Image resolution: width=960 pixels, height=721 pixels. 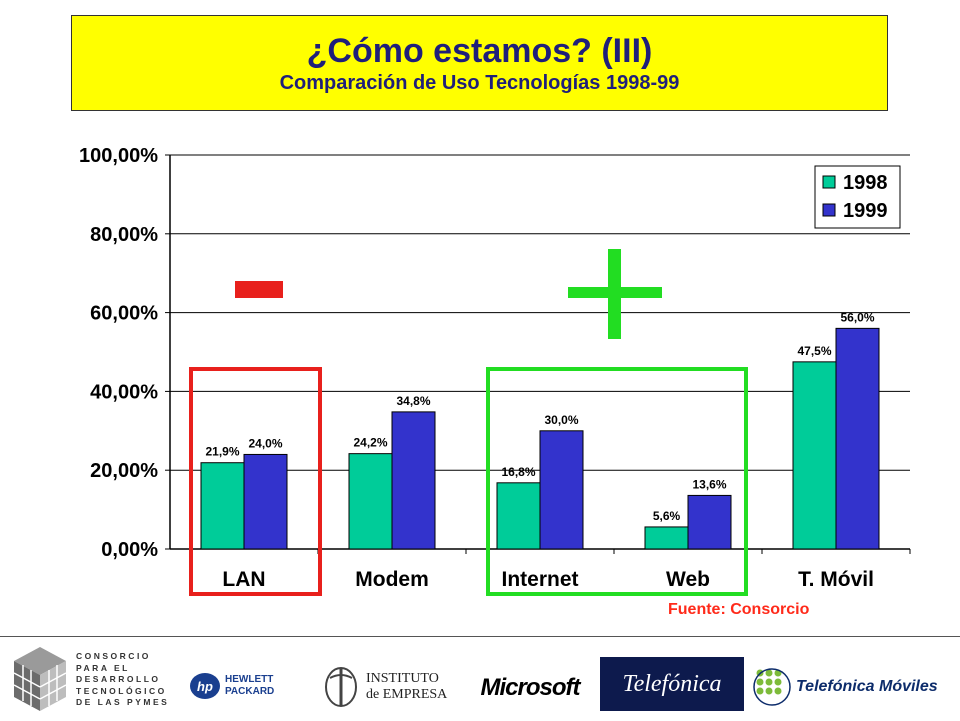 I want to click on data-label: 24,0%, so click(x=265, y=443).